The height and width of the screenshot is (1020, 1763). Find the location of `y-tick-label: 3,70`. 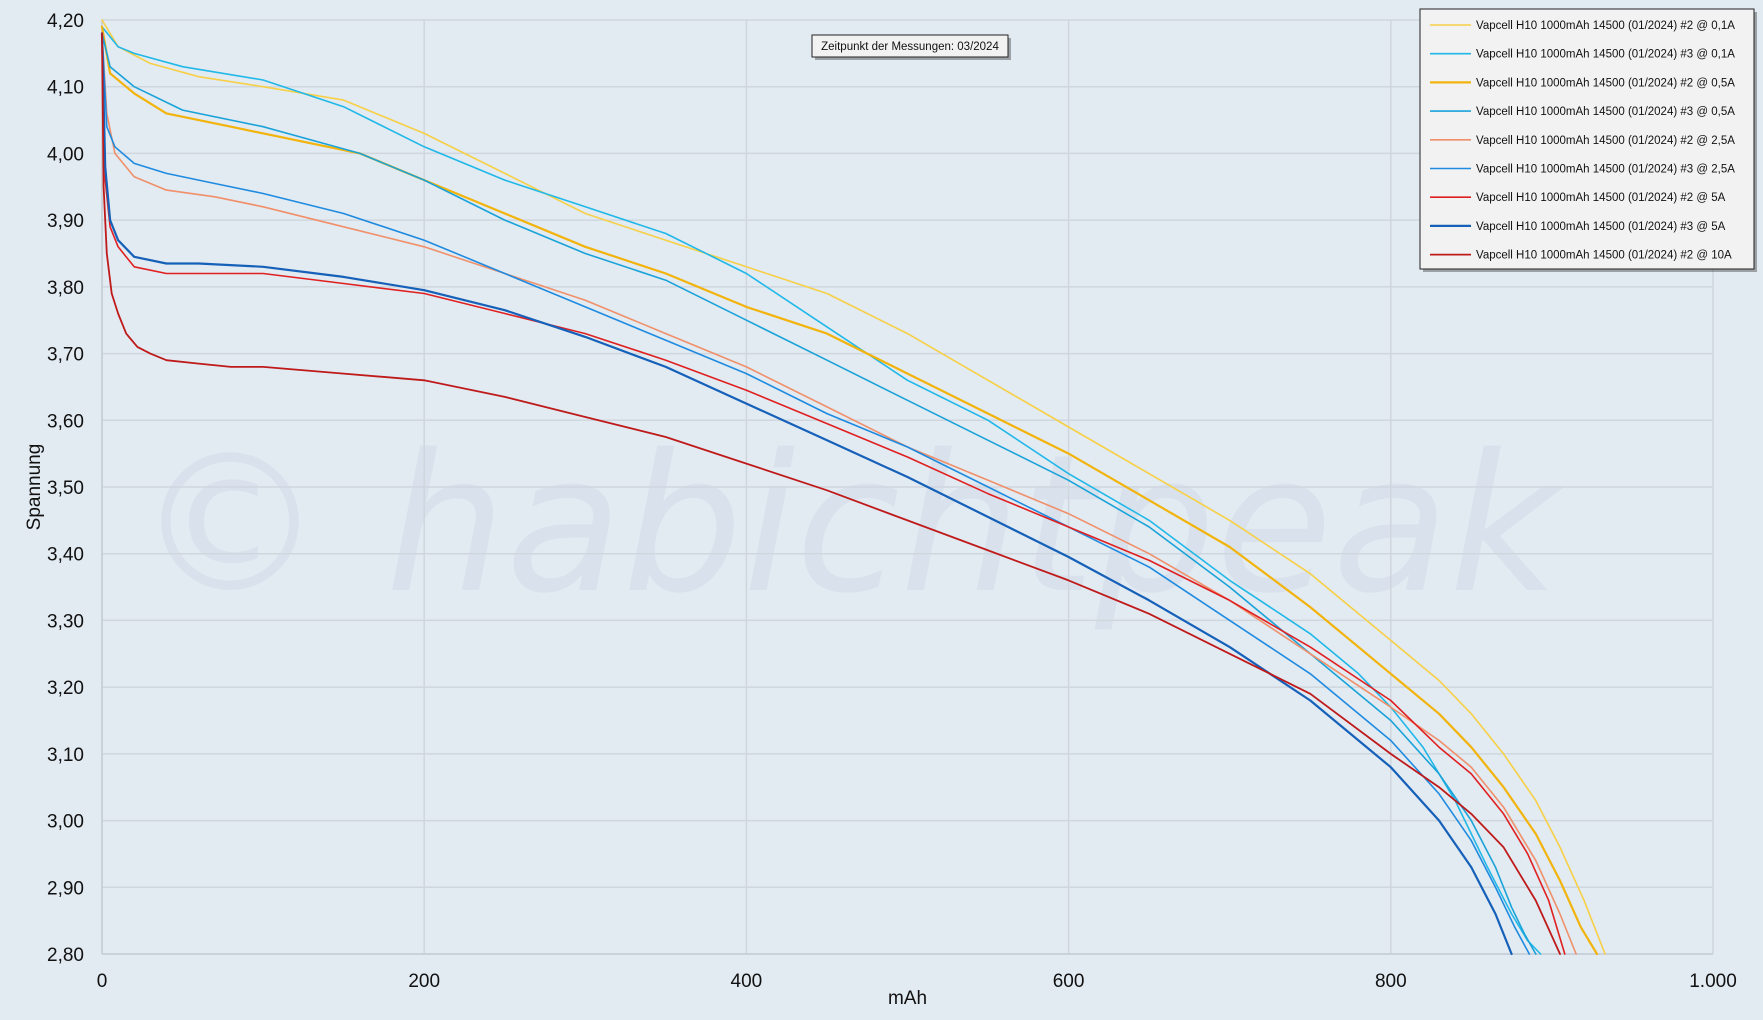

y-tick-label: 3,70 is located at coordinates (65, 355).